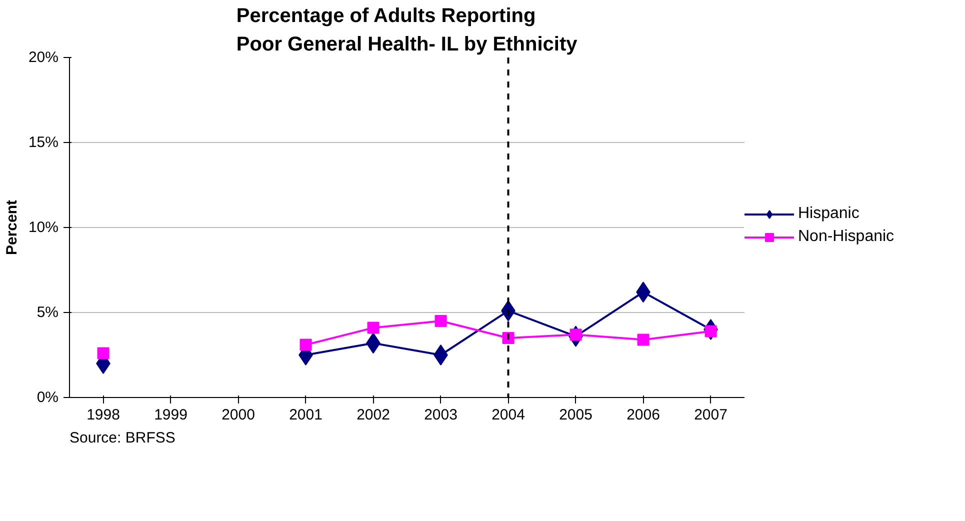  What do you see at coordinates (238, 415) in the screenshot?
I see `x-tick-label: 2000` at bounding box center [238, 415].